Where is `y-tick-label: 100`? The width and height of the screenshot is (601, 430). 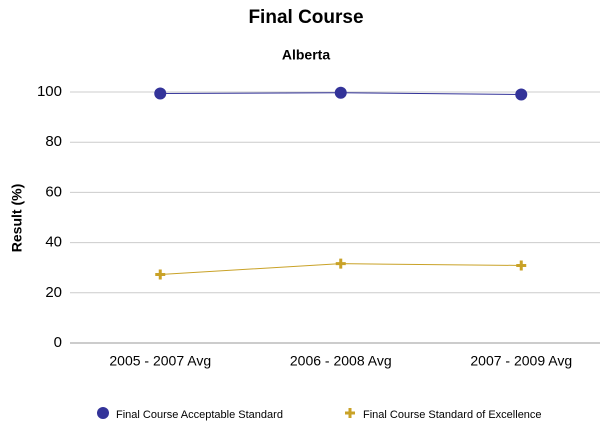
y-tick-label: 100 is located at coordinates (49, 91).